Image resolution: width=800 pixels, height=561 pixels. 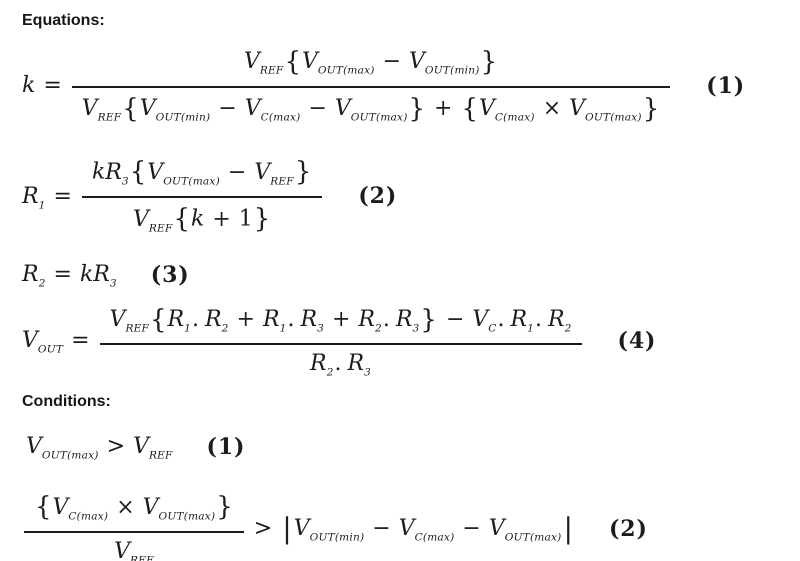 I want to click on math-variable: VC, so click(x=484, y=320).